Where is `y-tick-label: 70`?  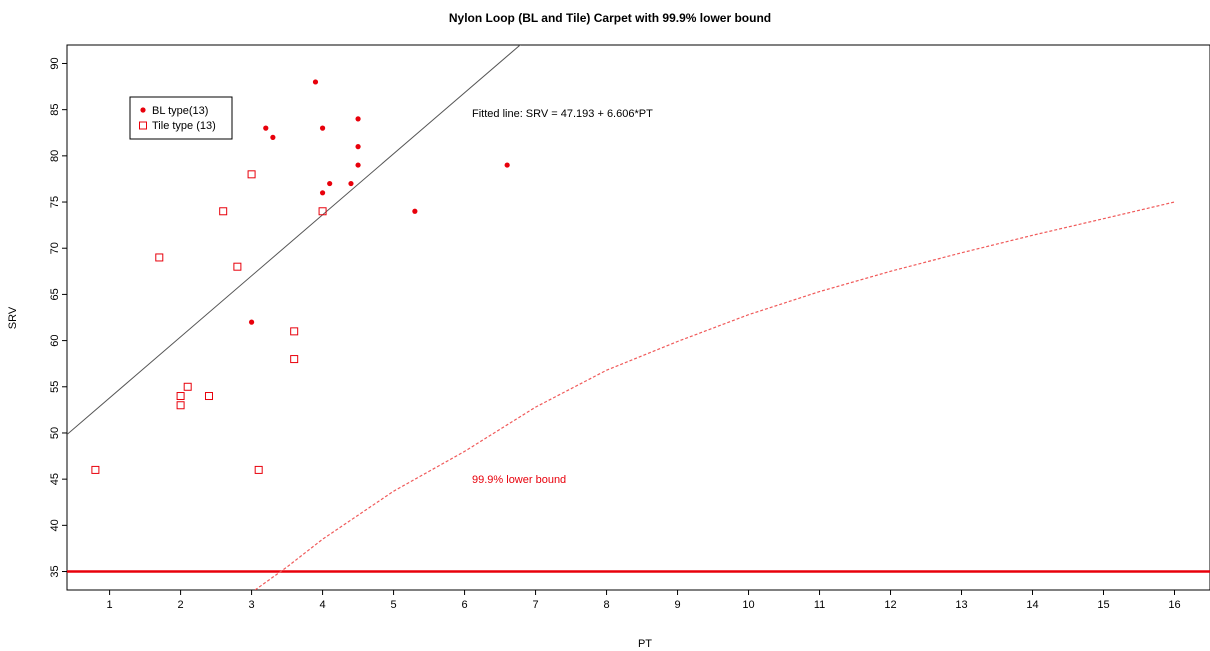 y-tick-label: 70 is located at coordinates (55, 248).